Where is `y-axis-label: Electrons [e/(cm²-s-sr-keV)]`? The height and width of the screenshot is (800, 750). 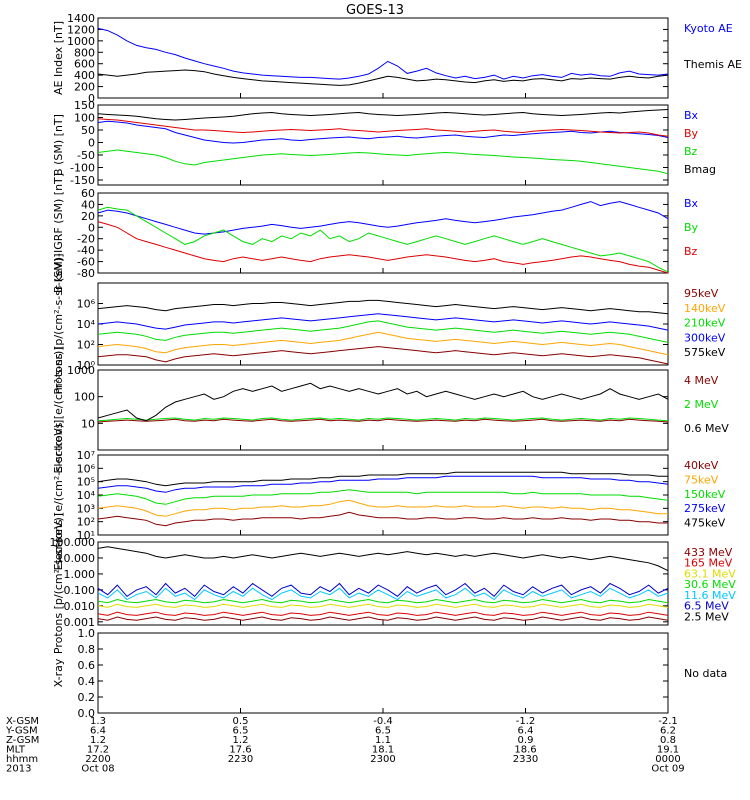
y-axis-label: Electrons [e/(cm²-s-sr-keV)] is located at coordinates (58, 495).